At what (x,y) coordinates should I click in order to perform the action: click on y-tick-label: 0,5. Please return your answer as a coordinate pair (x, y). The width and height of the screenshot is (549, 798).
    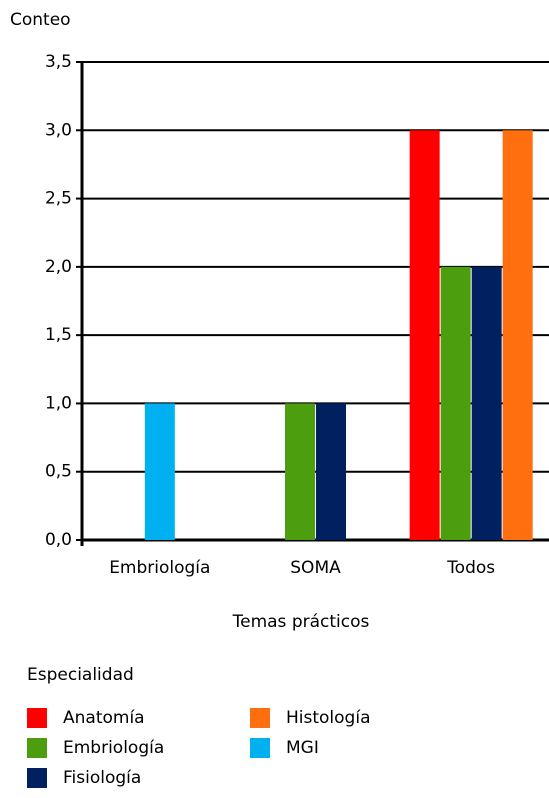
    Looking at the image, I should click on (58, 472).